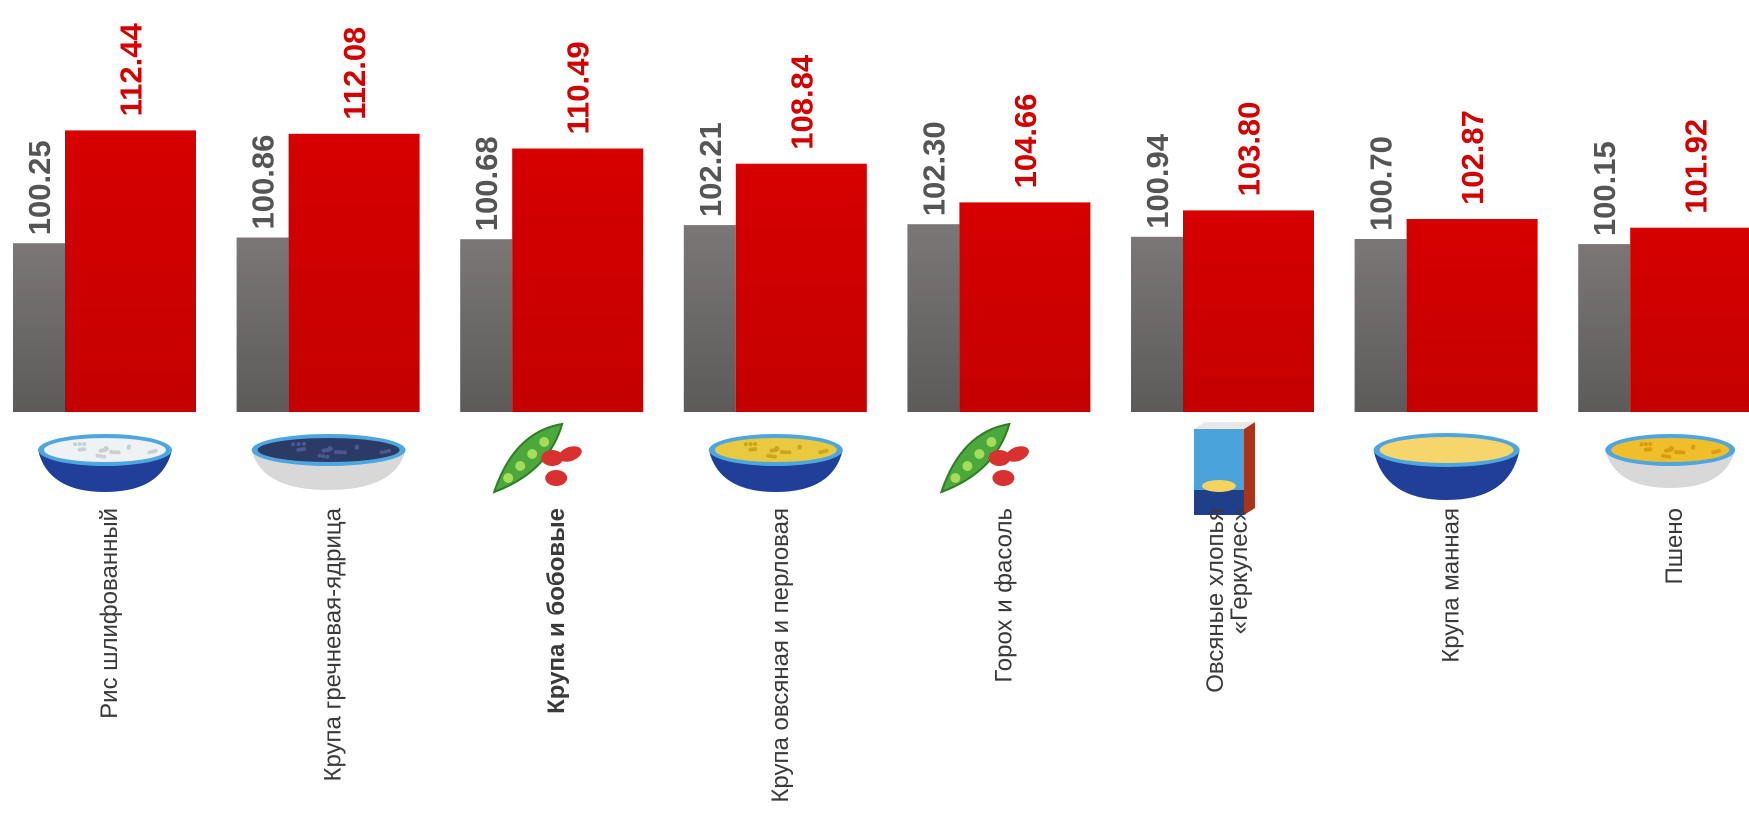  Describe the element at coordinates (39, 187) in the screenshot. I see `value-label-series-1: 100.25` at that location.